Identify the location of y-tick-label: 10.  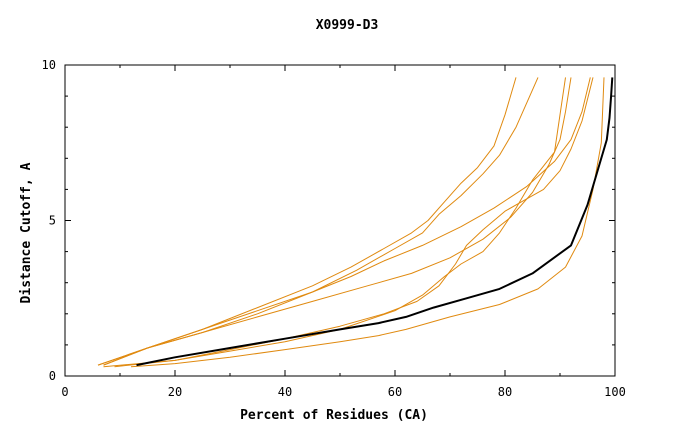
(49, 65).